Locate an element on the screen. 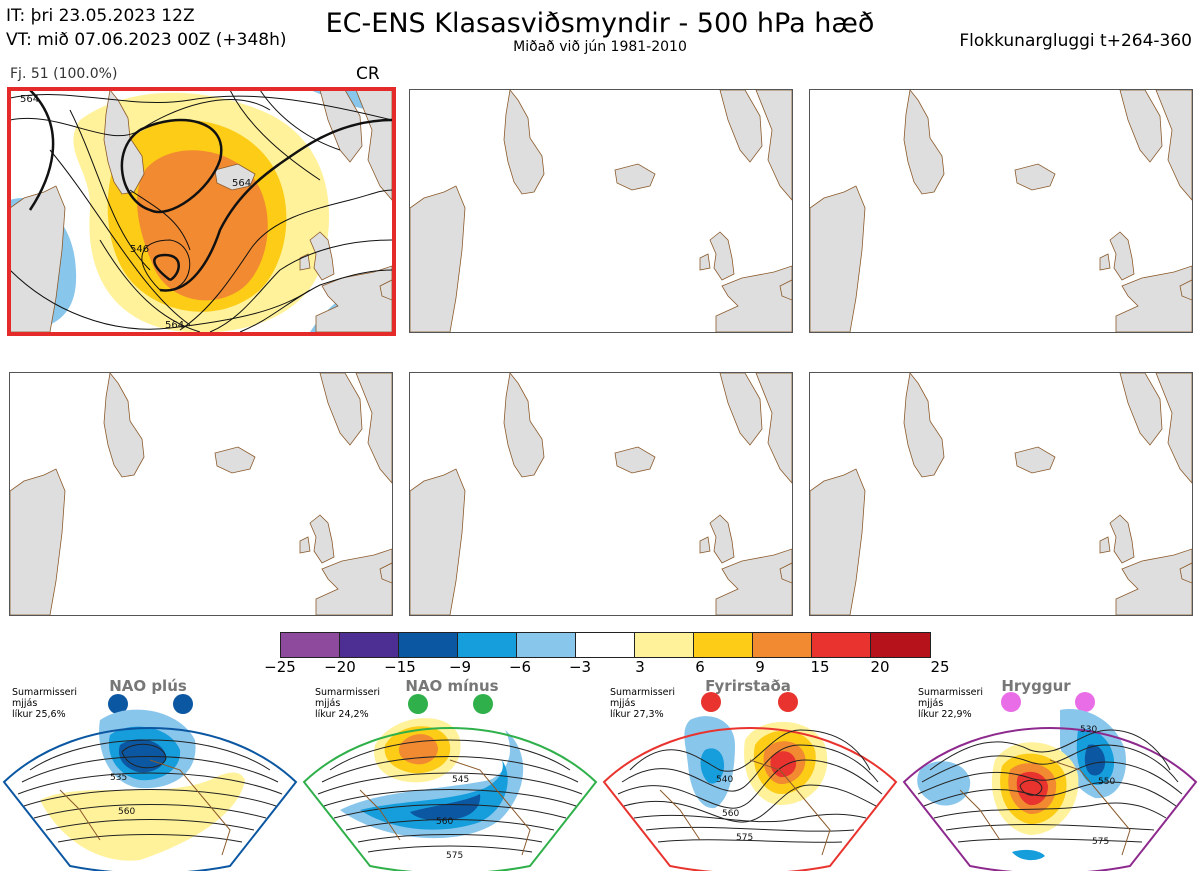  colorbar-tick-label: 15 is located at coordinates (820, 667).